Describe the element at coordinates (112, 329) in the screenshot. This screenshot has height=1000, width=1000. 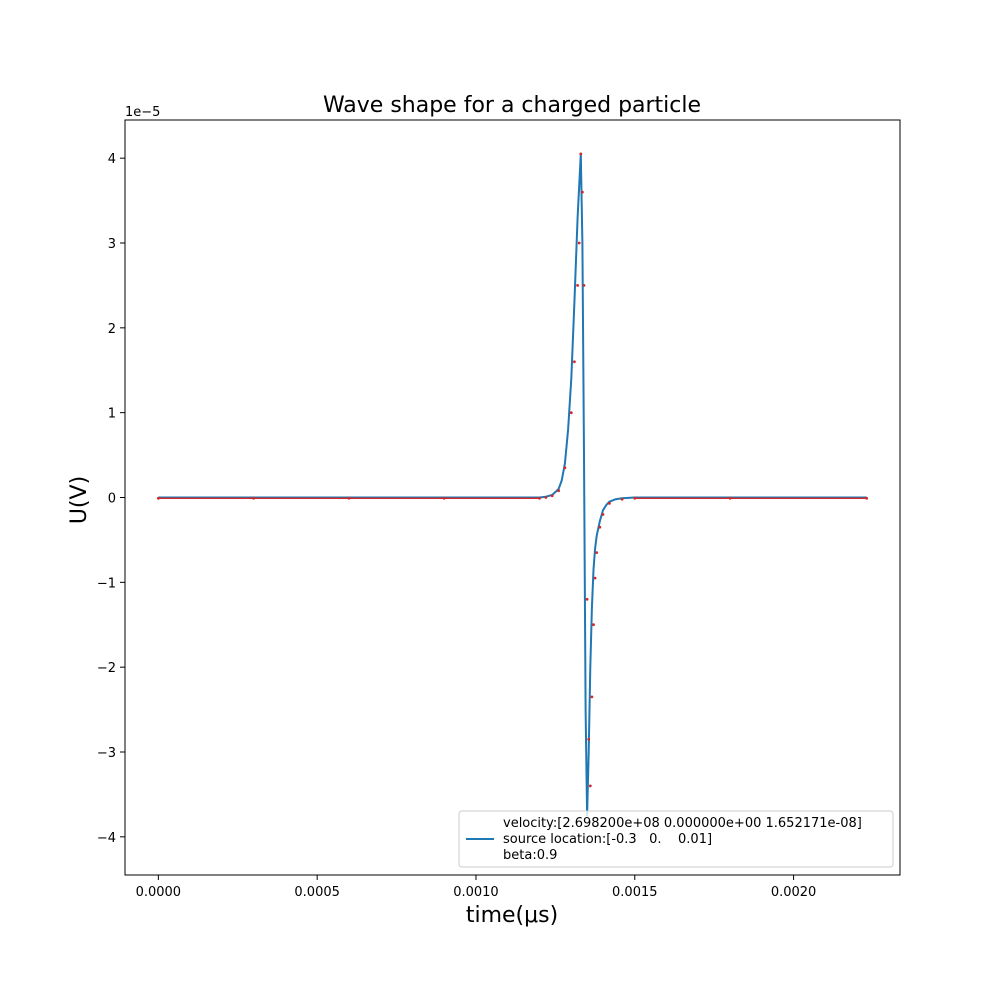
I see `y-tick-label: 2` at that location.